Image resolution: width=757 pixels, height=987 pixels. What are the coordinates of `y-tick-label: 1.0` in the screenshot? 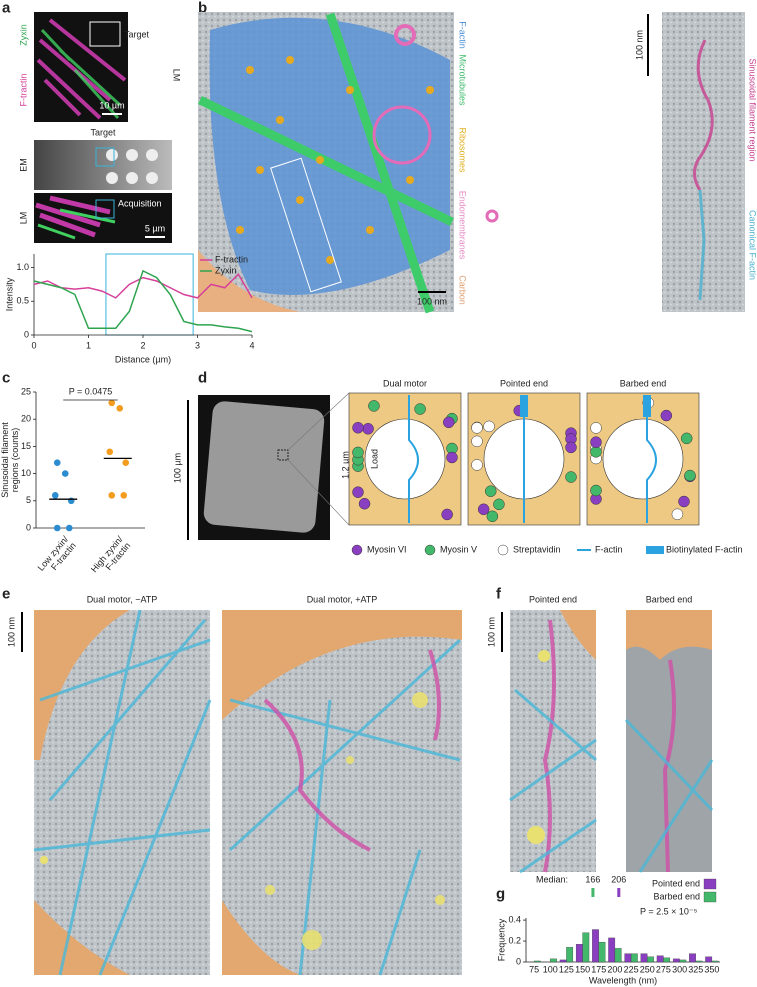 It's located at (22, 267).